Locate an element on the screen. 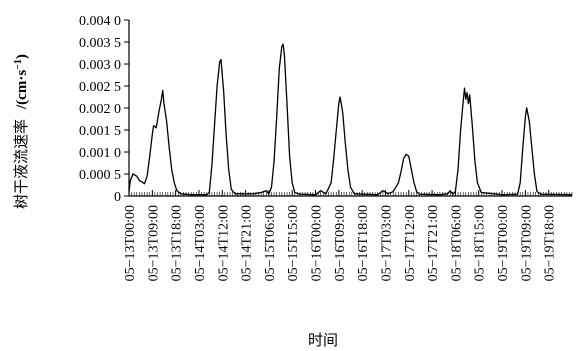 The height and width of the screenshot is (351, 578). x-tick-label: 05−15T06:00 is located at coordinates (270, 243).